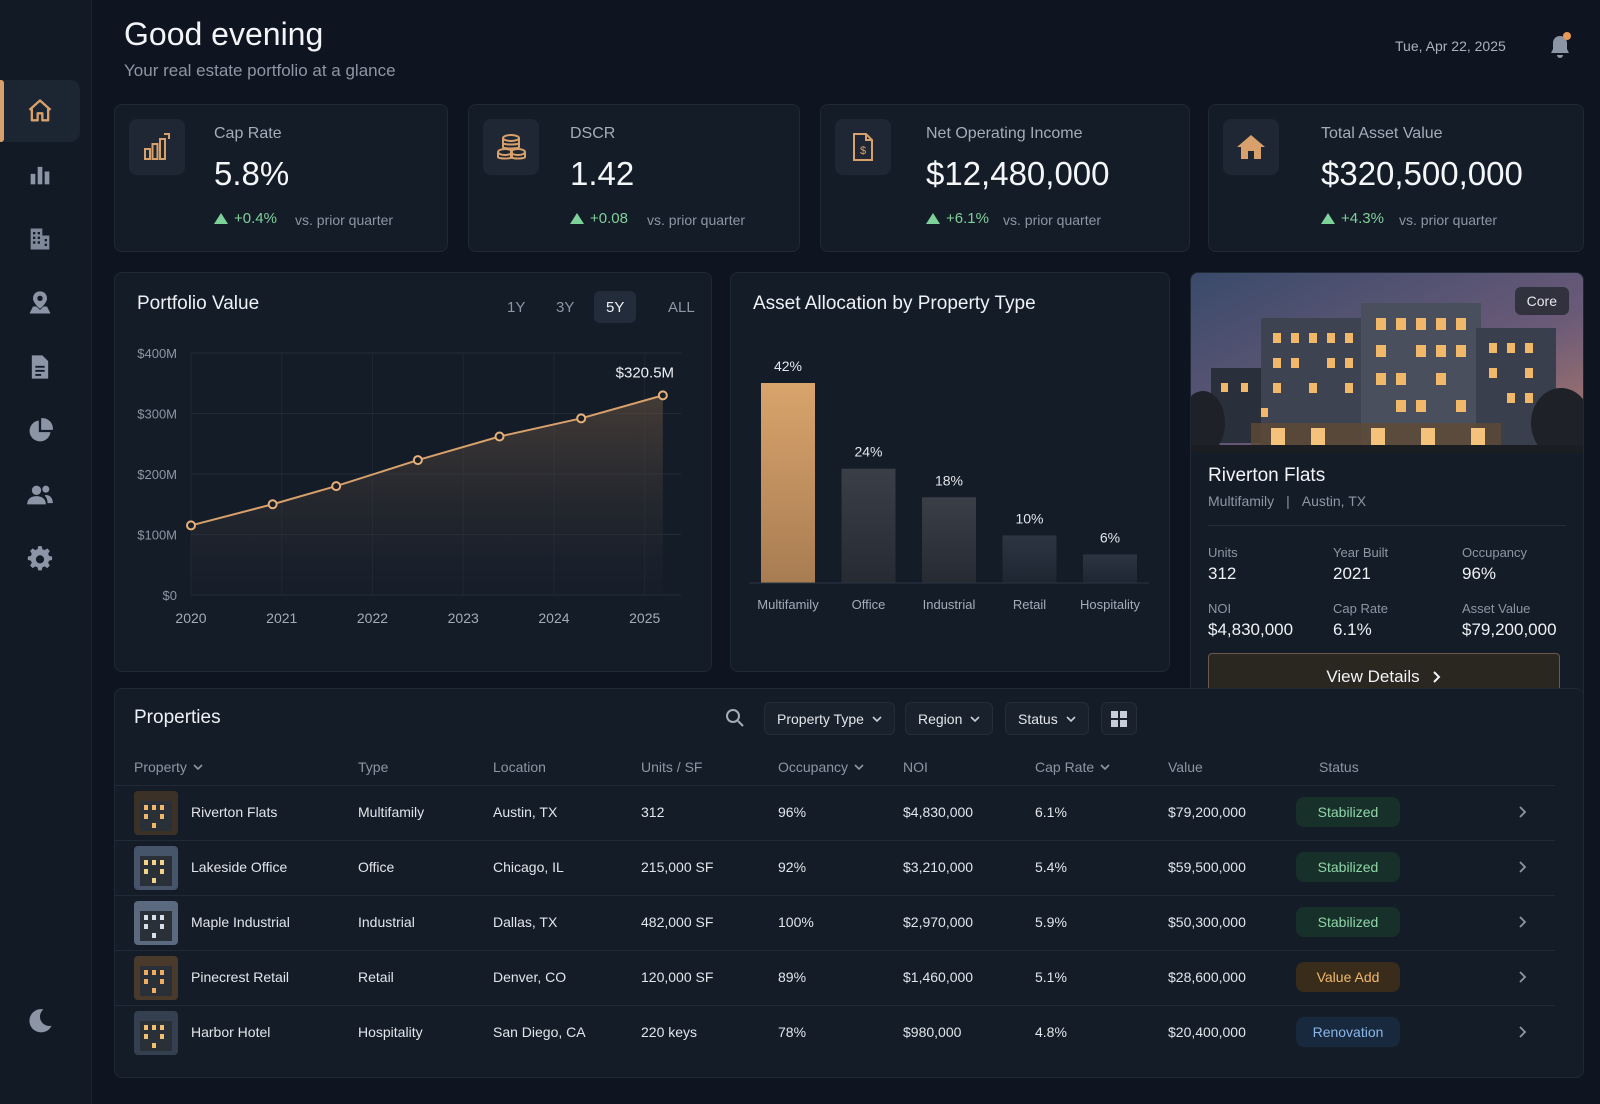 Image resolution: width=1600 pixels, height=1104 pixels. Describe the element at coordinates (1339, 767) in the screenshot. I see `column-header-status: Status` at that location.